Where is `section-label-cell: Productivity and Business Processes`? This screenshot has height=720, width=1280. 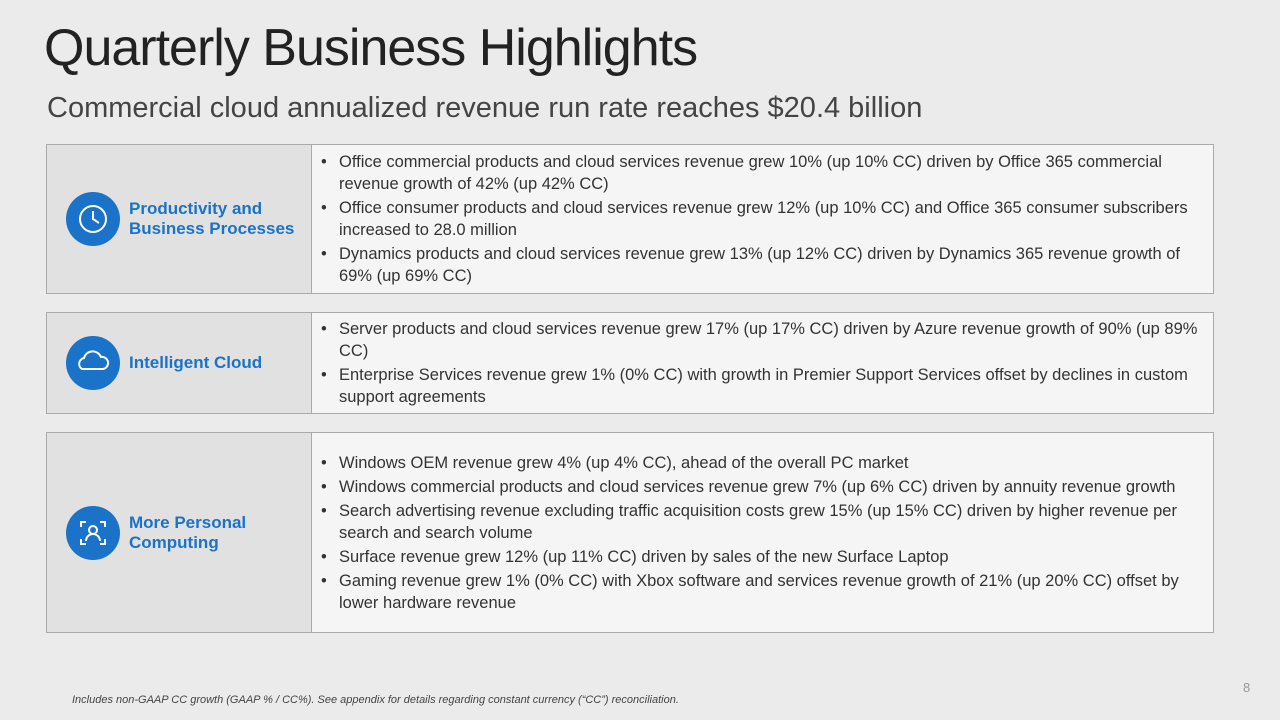
section-label-cell: Productivity and Business Processes is located at coordinates (179, 219).